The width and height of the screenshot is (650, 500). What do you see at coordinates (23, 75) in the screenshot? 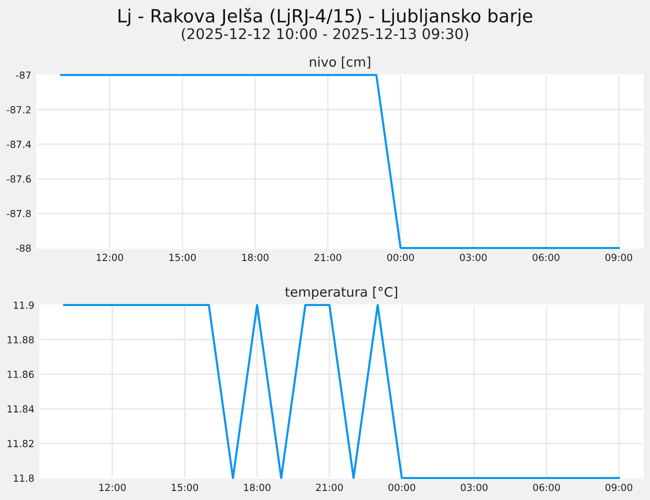
I see `y-tick-label: -87` at bounding box center [23, 75].